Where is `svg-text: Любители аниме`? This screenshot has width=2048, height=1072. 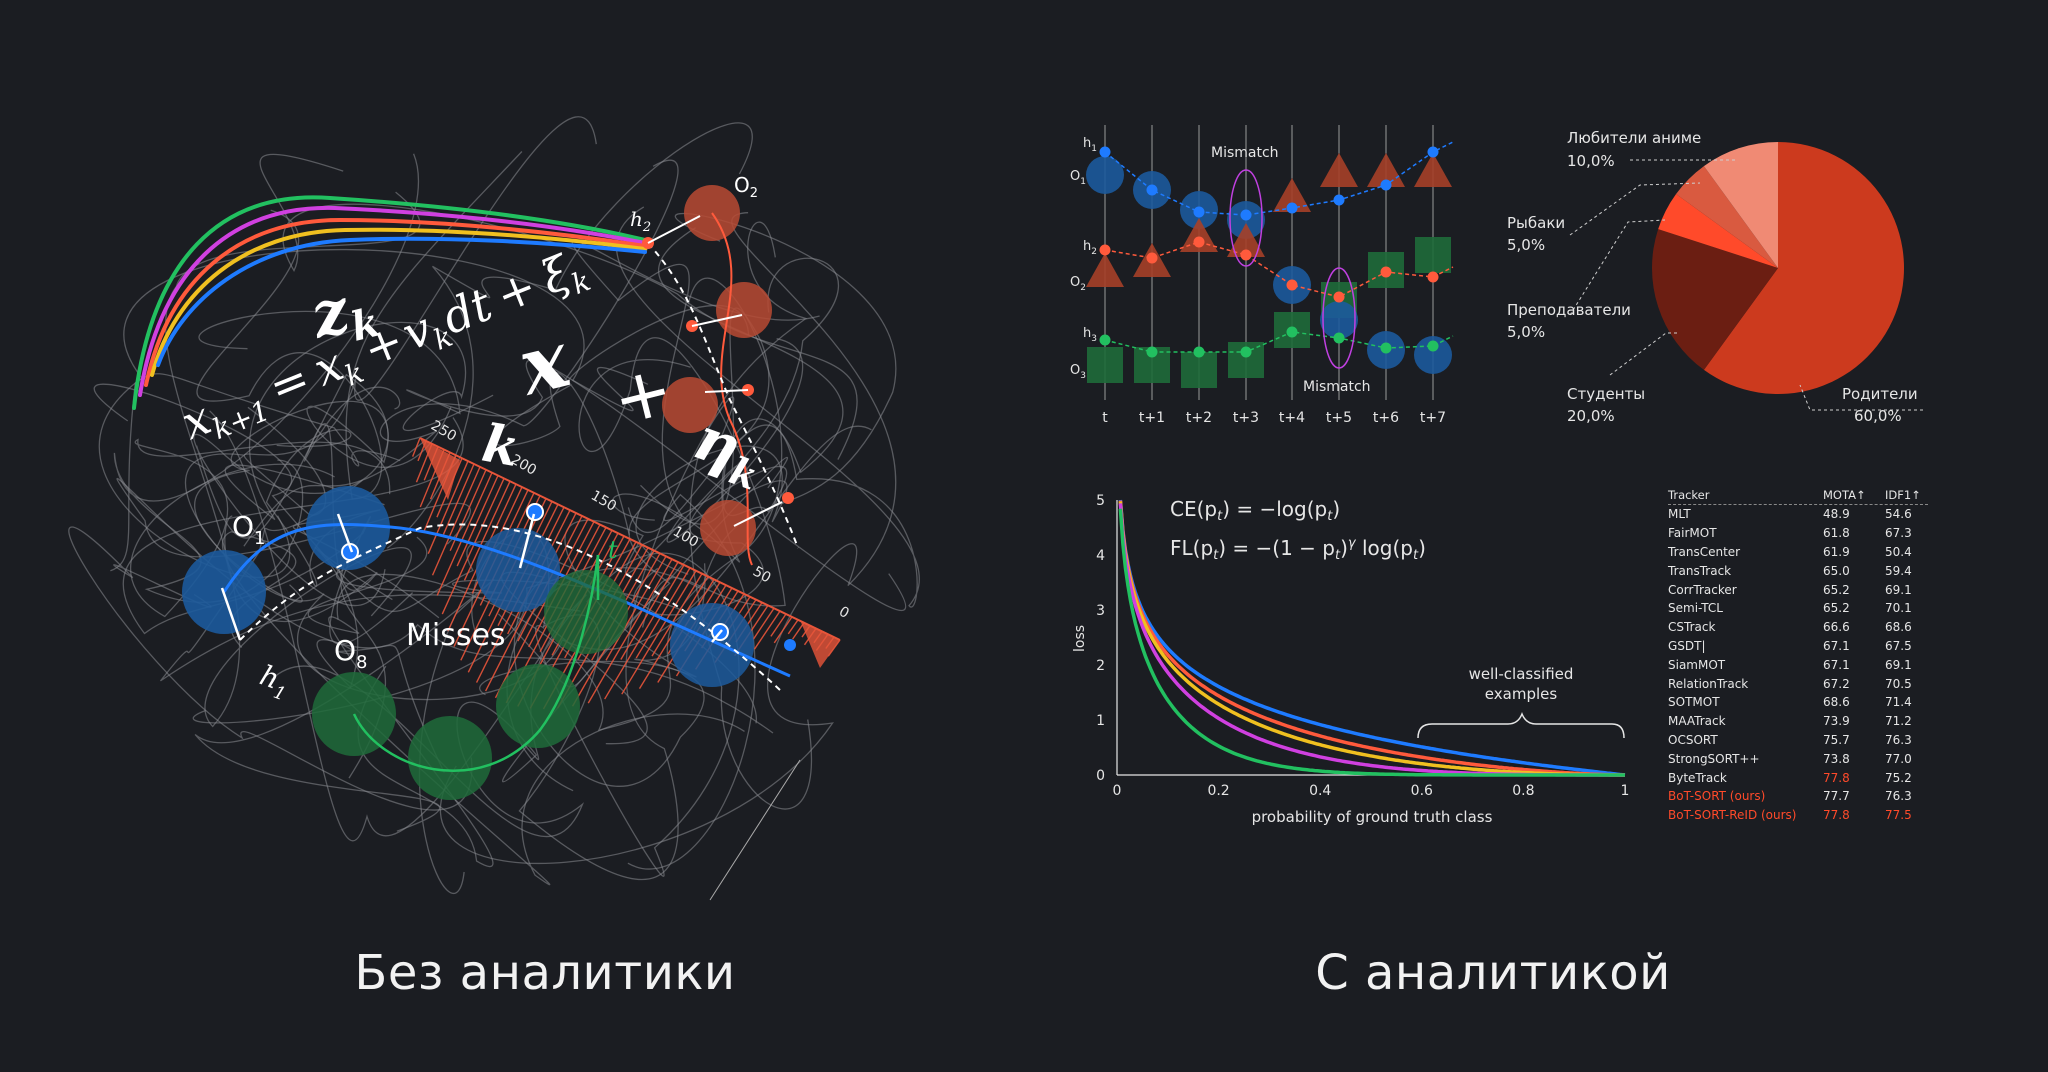
svg-text: Любители аниме is located at coordinates (1634, 138).